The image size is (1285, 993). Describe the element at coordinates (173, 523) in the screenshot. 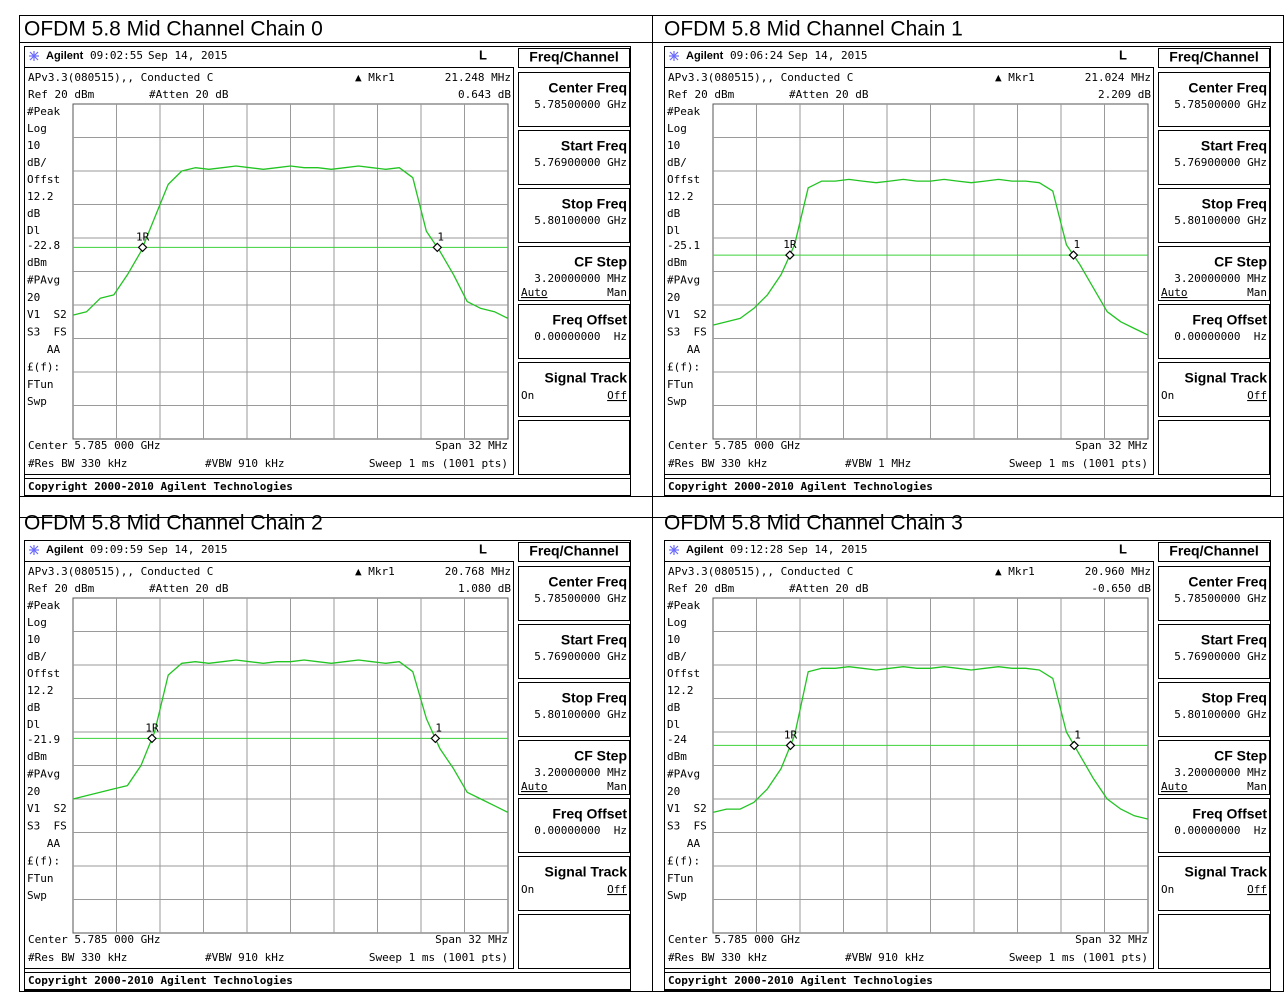

I see `panel-title: OFDM 5.8 Mid Channel Chain 2` at that location.